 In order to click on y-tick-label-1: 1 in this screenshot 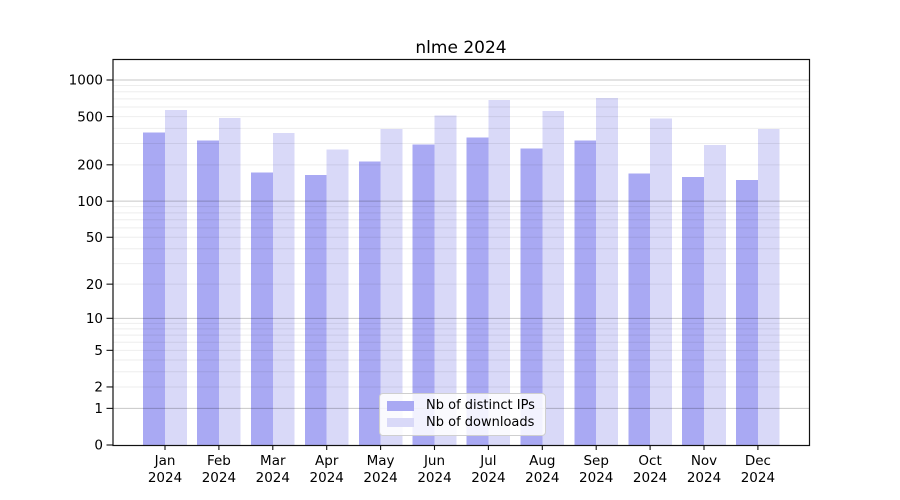, I will do `click(98, 409)`.